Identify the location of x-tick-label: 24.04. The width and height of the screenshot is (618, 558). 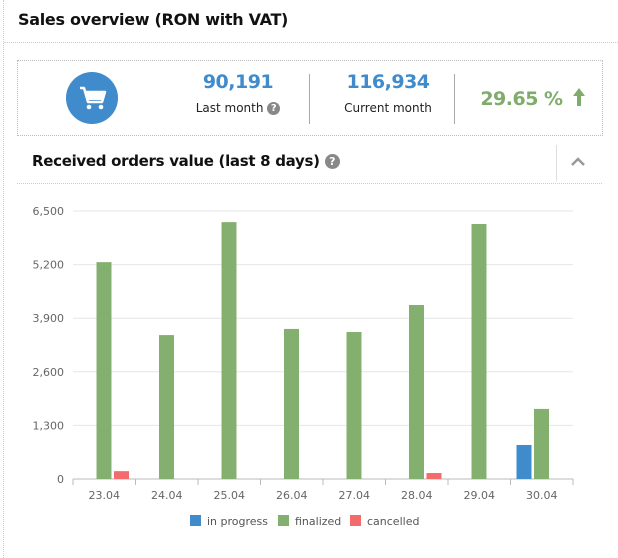
(167, 495).